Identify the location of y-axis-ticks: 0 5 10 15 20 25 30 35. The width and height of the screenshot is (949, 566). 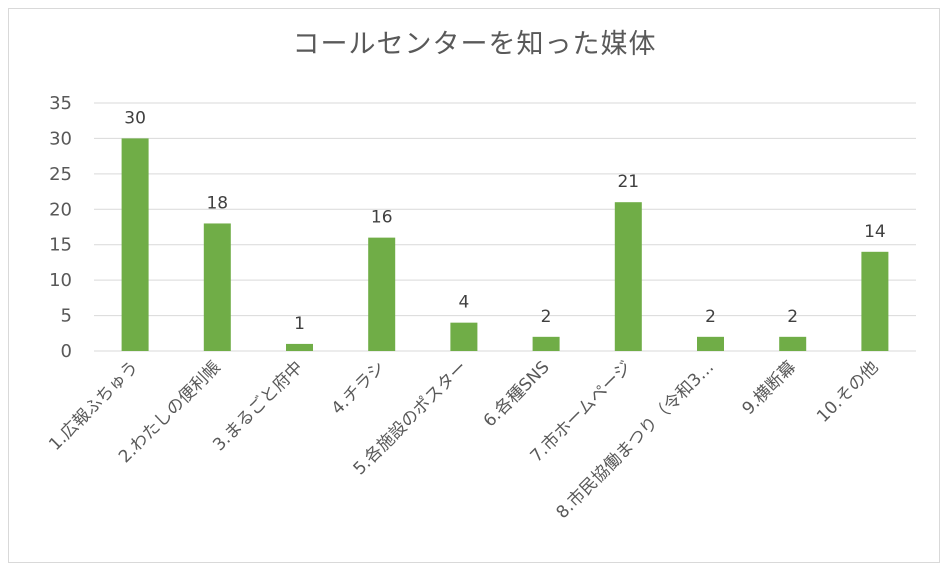
(60, 227).